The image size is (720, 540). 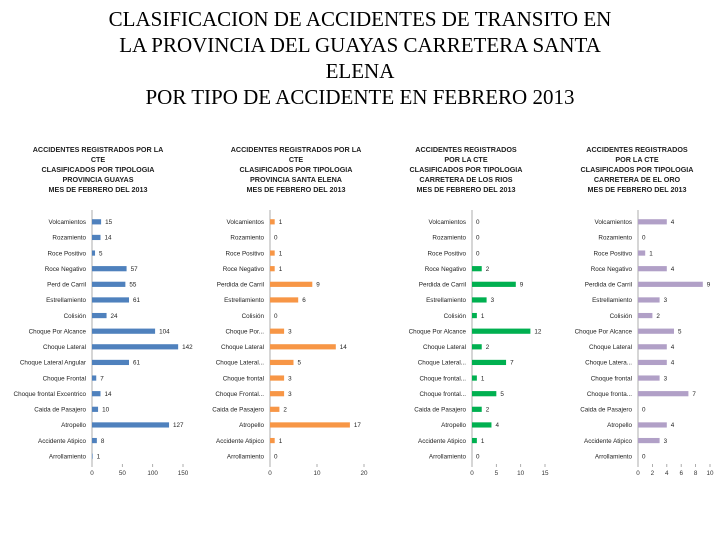 I want to click on x-tick-label: 4, so click(x=667, y=473).